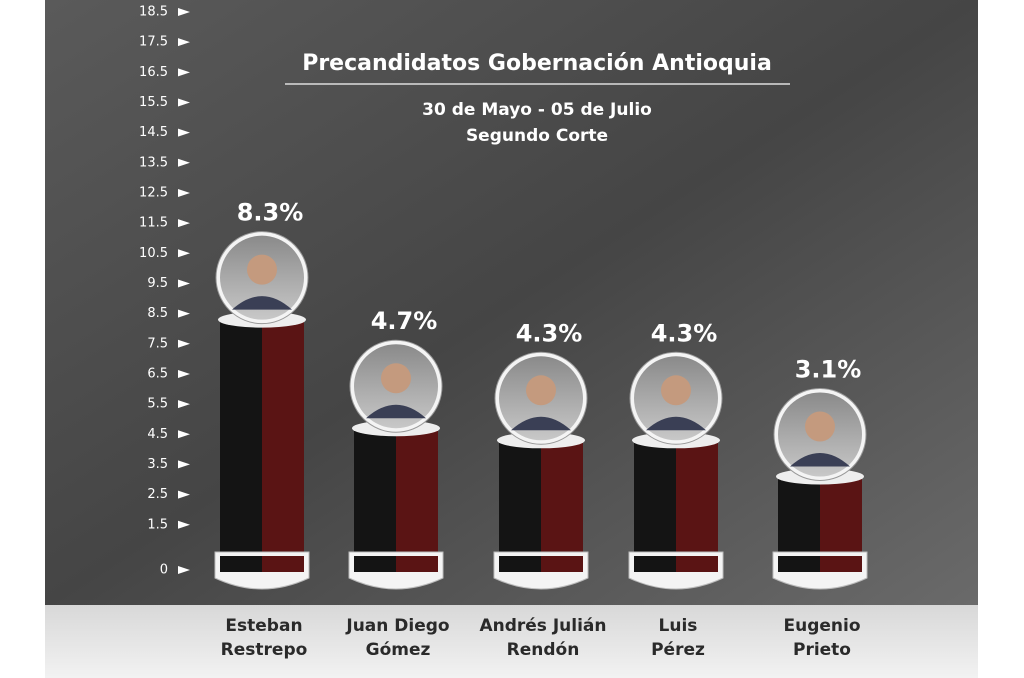 The height and width of the screenshot is (678, 1024). I want to click on x-tick-label: Luis Pérez, so click(678, 638).